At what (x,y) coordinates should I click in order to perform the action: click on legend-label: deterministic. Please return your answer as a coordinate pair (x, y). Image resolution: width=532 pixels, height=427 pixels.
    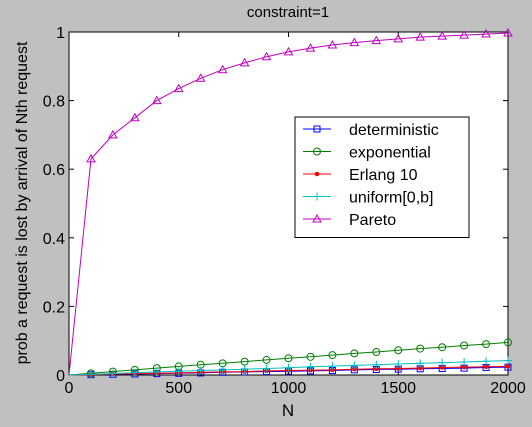
    Looking at the image, I should click on (394, 130).